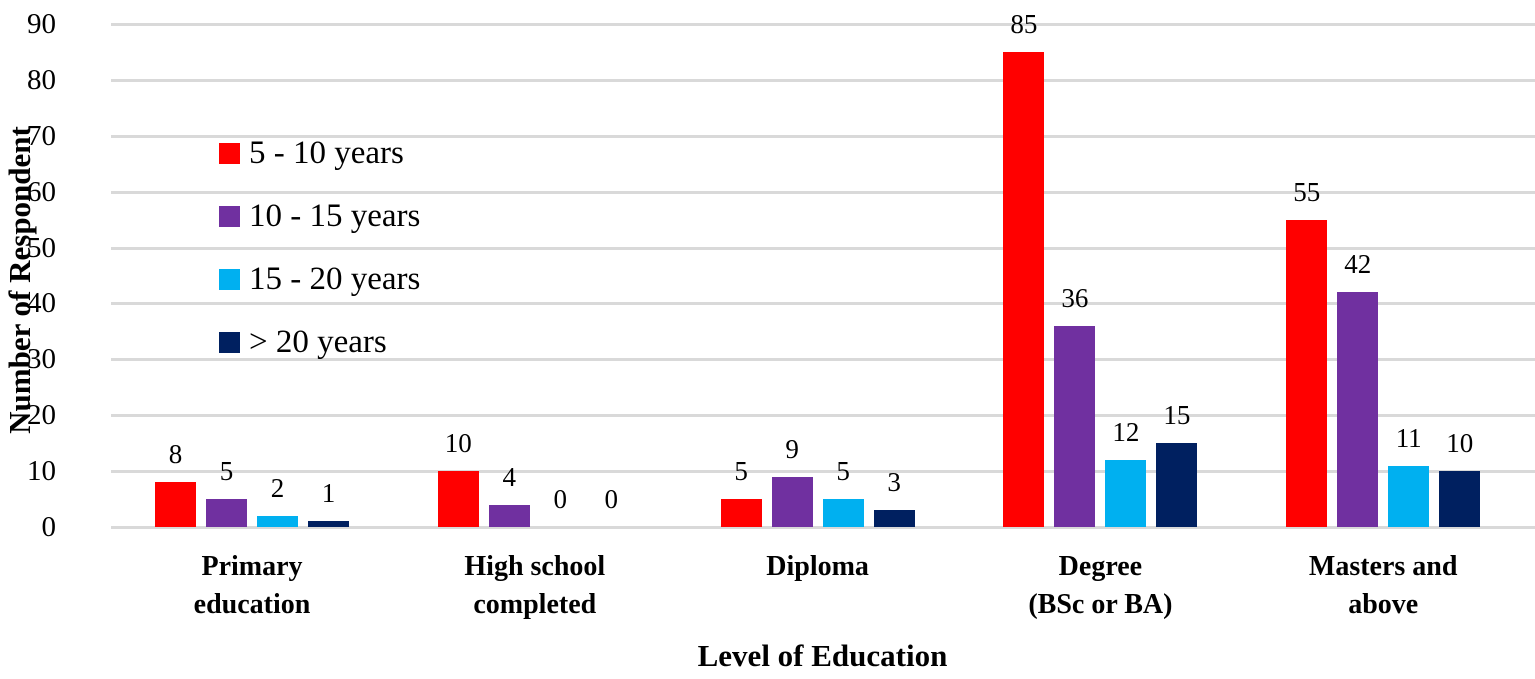 The height and width of the screenshot is (679, 1535). I want to click on data-label: 3, so click(894, 482).